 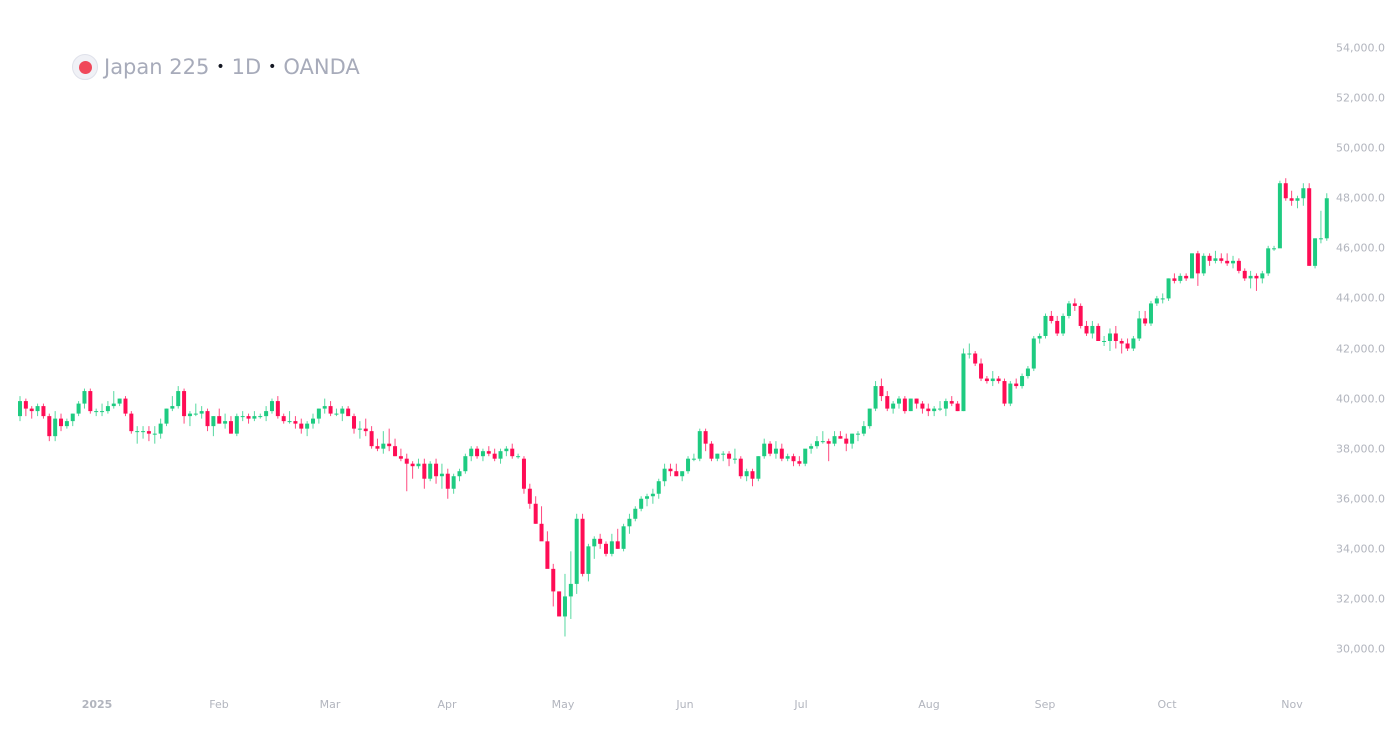 What do you see at coordinates (1360, 248) in the screenshot?
I see `price-tick-label: 46,000.0` at bounding box center [1360, 248].